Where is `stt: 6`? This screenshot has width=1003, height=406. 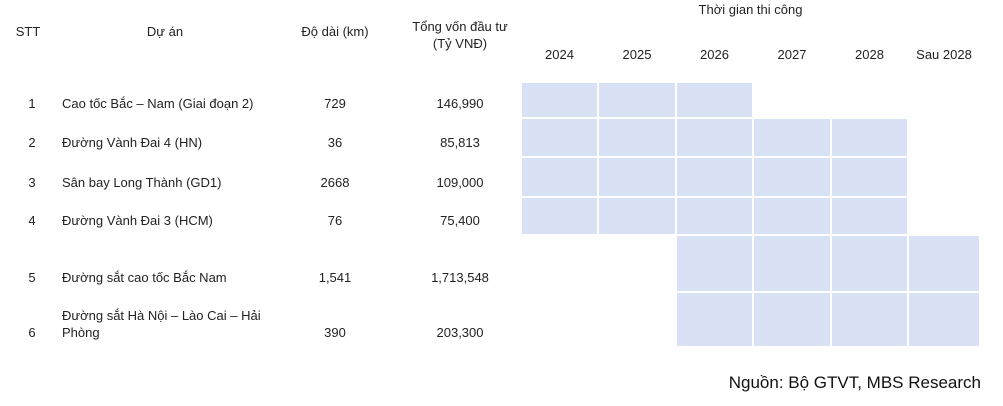 stt: 6 is located at coordinates (32, 332).